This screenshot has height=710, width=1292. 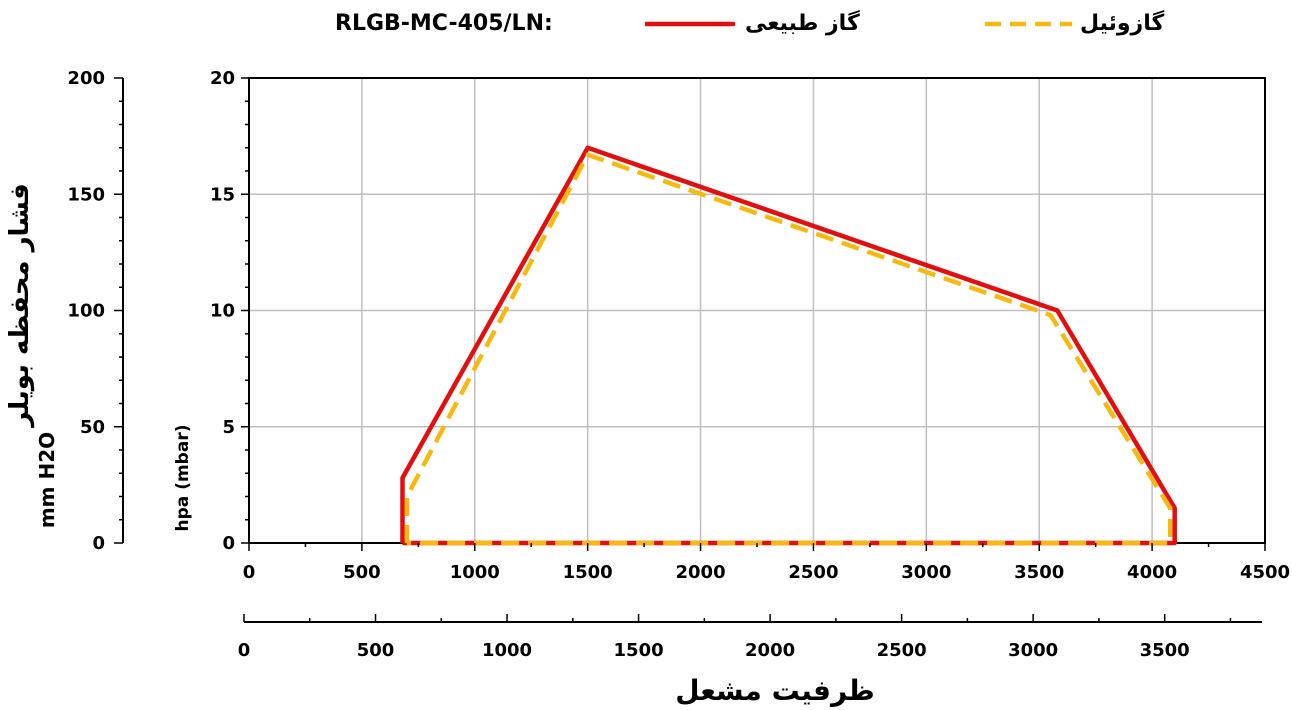 What do you see at coordinates (228, 543) in the screenshot?
I see `primary-y-tick-label-0: 0` at bounding box center [228, 543].